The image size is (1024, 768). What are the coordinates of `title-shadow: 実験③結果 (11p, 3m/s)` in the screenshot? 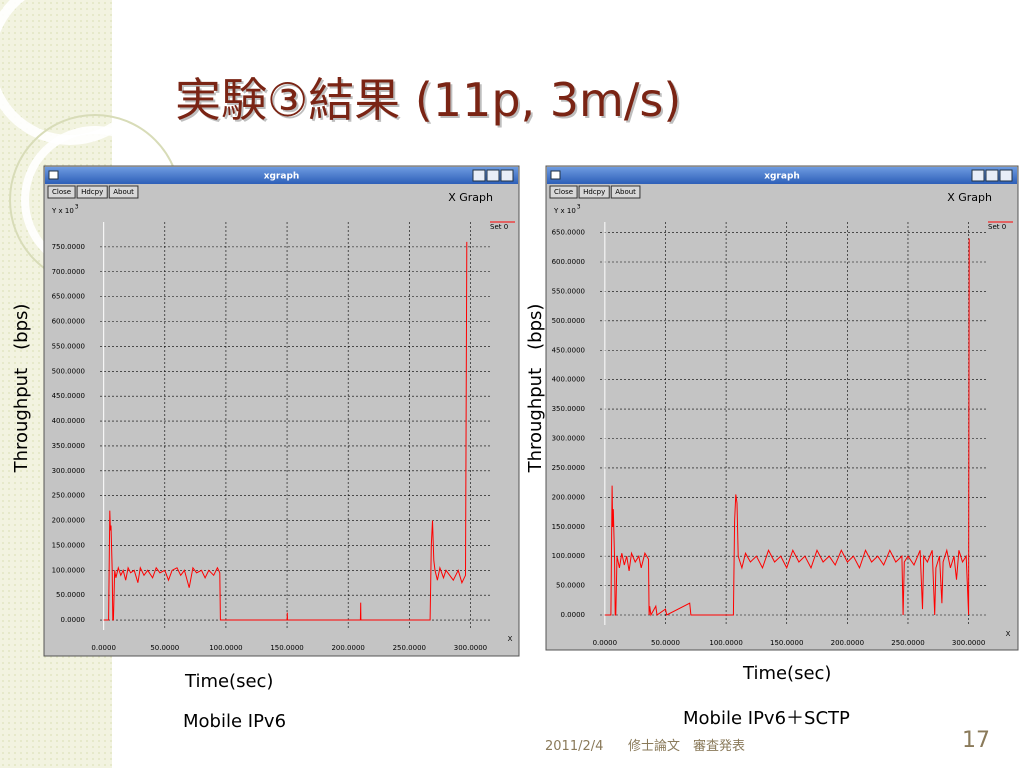 It's located at (430, 102).